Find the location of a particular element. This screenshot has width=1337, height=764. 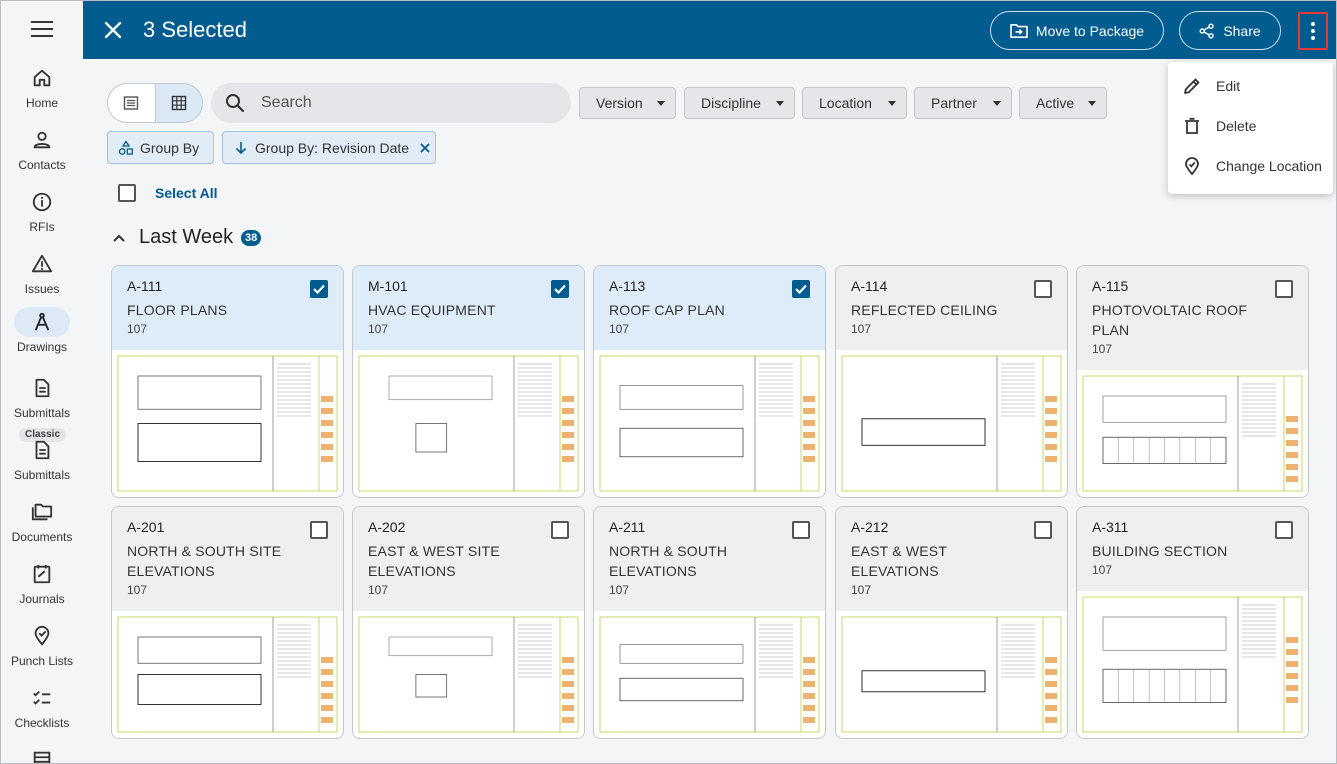

drawing-card: A-114 REFLECTED CEILING 107 is located at coordinates (951, 381).